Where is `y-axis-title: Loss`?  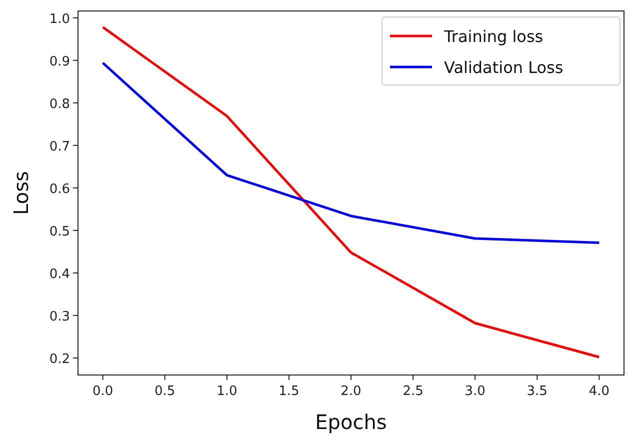
y-axis-title: Loss is located at coordinates (21, 193).